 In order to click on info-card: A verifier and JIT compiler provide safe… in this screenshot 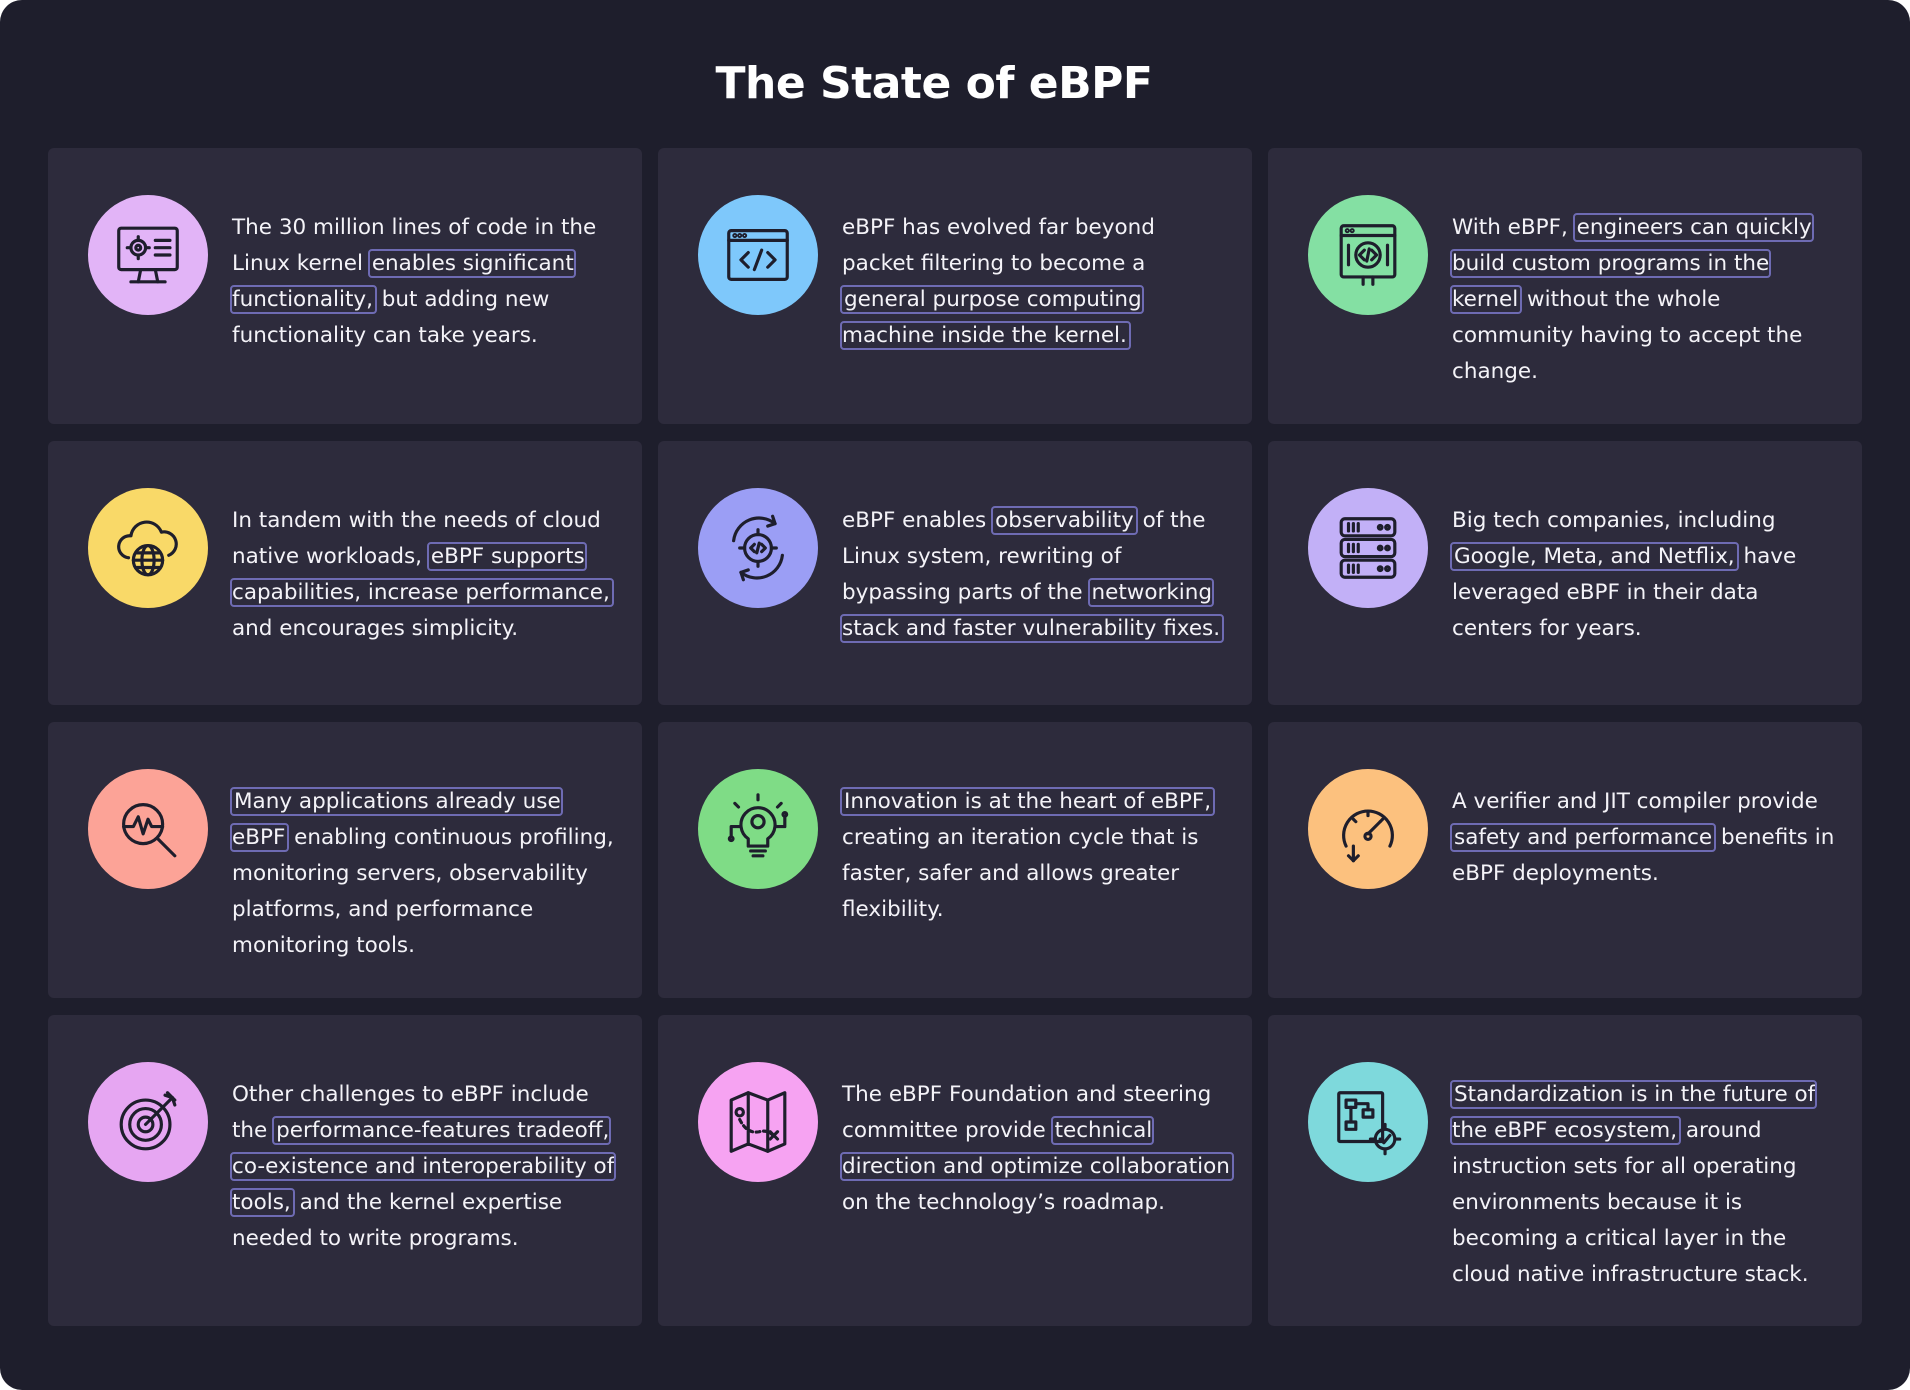, I will do `click(1565, 860)`.